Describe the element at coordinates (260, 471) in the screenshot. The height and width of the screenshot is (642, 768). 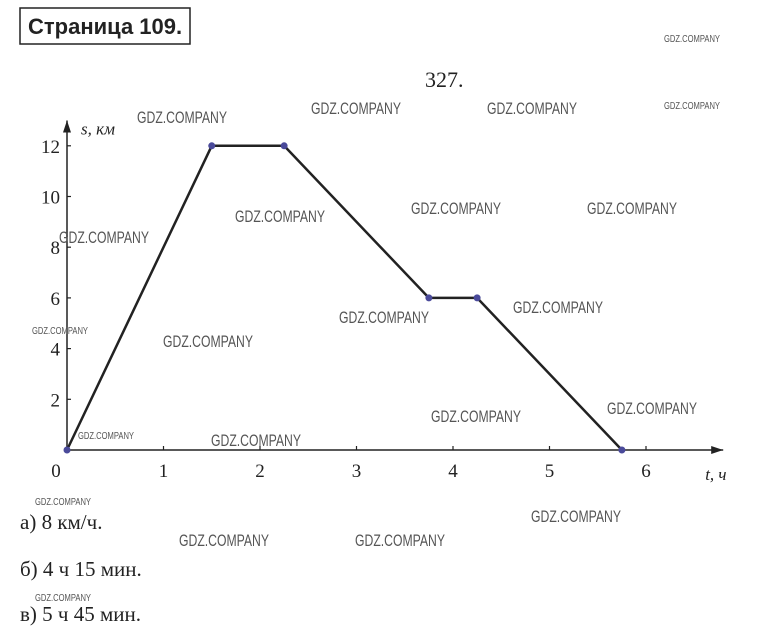
I see `x-tick-label: 2` at that location.